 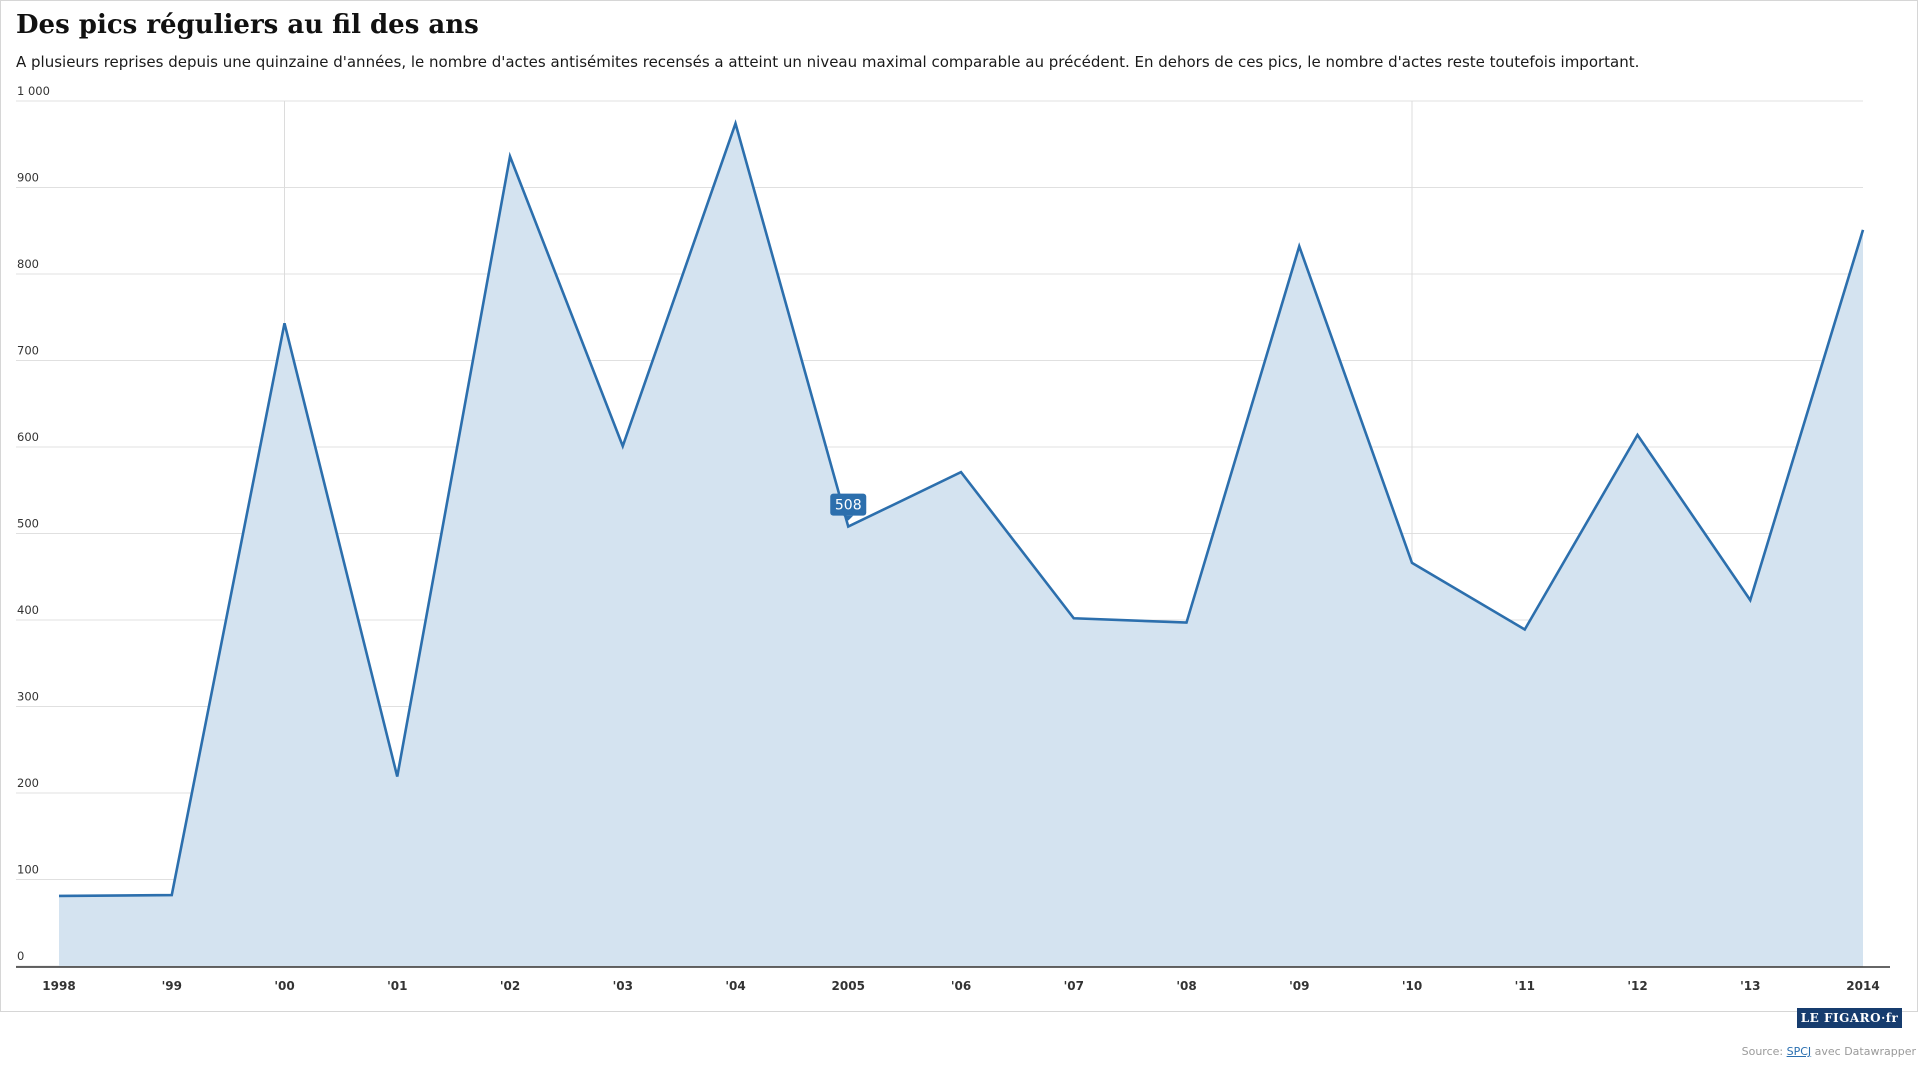 What do you see at coordinates (28, 783) in the screenshot?
I see `y-tick-label: 200` at bounding box center [28, 783].